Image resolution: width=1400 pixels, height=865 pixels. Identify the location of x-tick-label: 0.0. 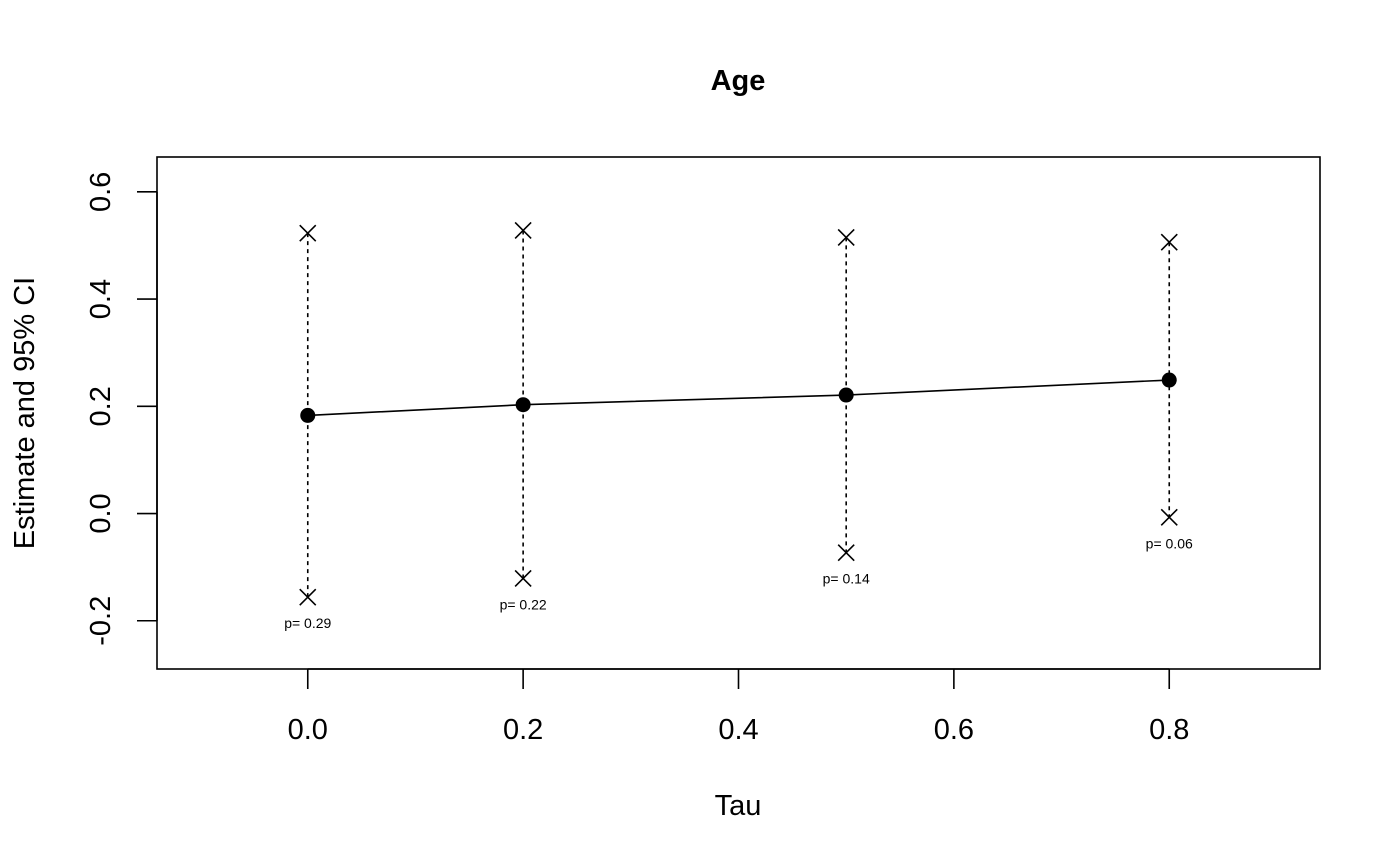
(308, 730).